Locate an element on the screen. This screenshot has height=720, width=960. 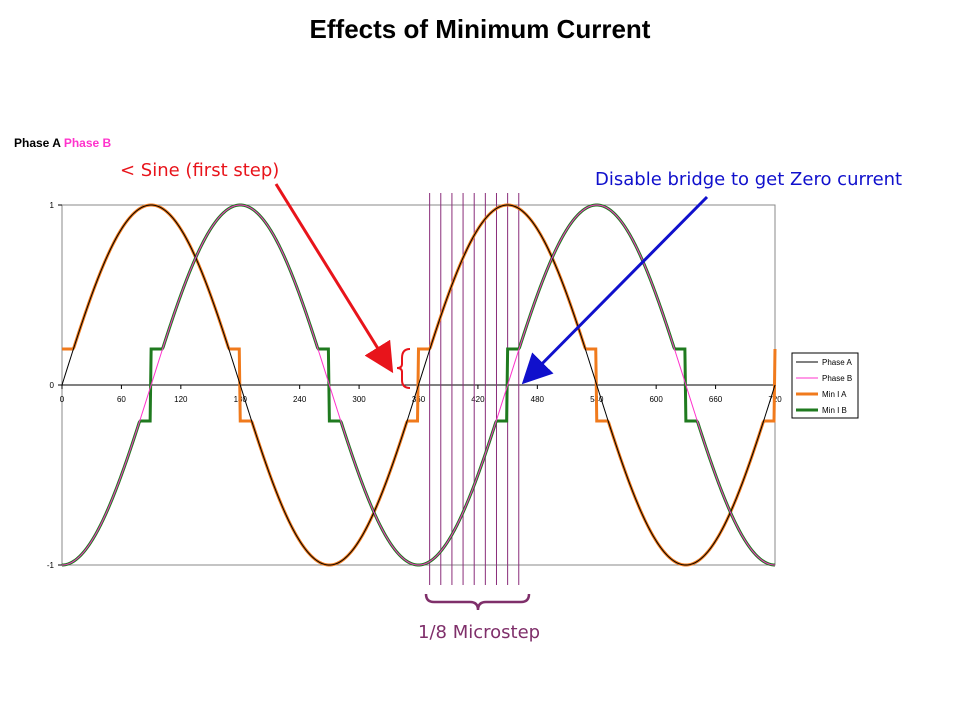
slide-title: Effects of Minimum Current is located at coordinates (480, 29).